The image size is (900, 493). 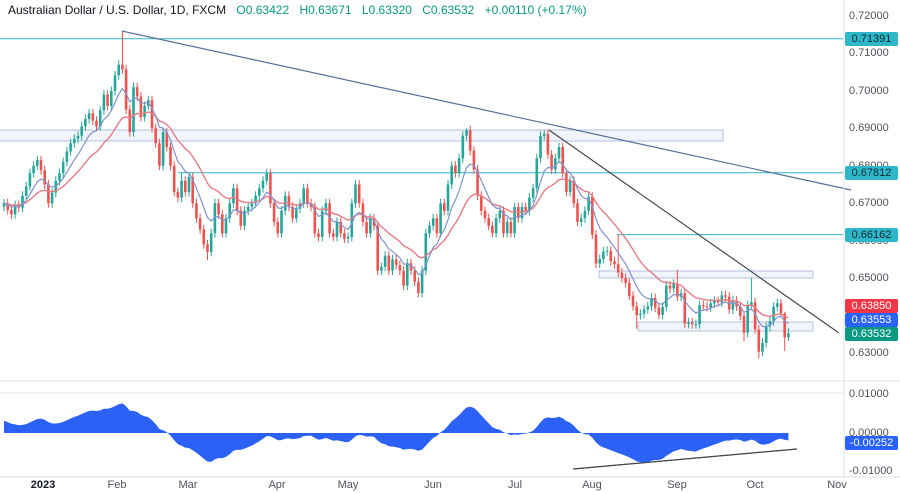 What do you see at coordinates (433, 485) in the screenshot?
I see `time-axis-month-label: Jun` at bounding box center [433, 485].